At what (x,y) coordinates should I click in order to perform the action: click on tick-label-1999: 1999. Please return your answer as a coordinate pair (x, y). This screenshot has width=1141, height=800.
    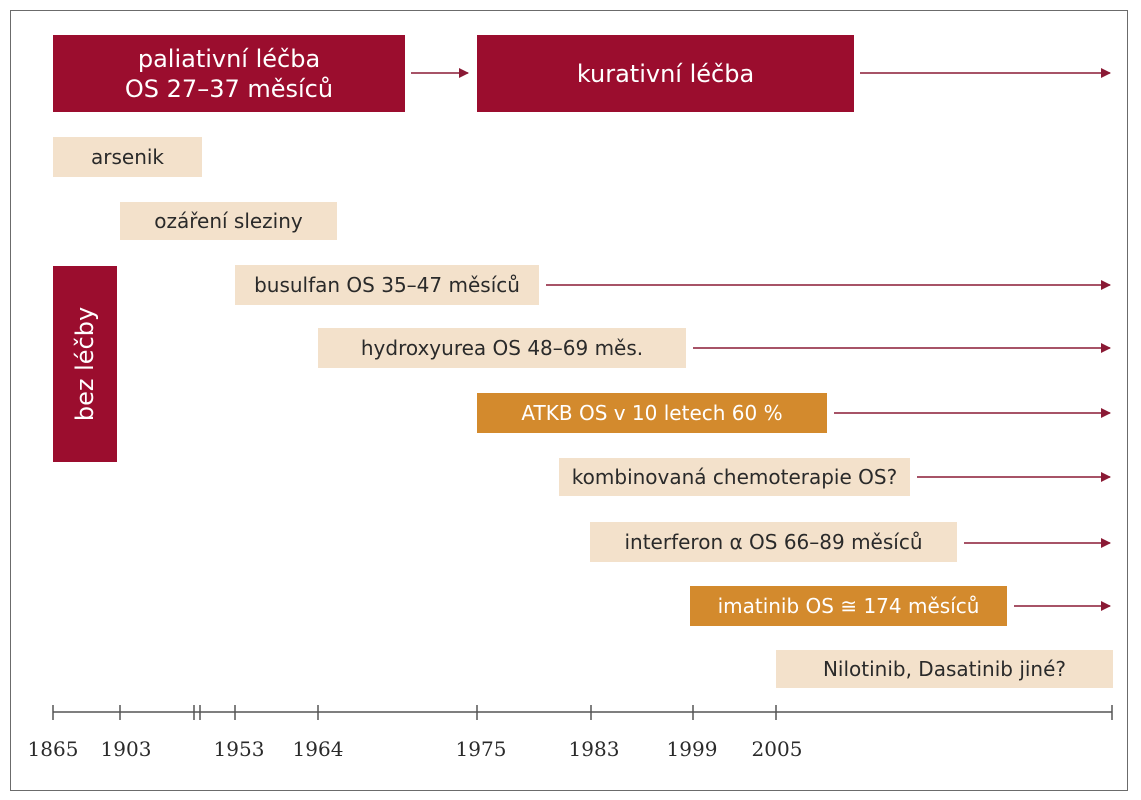
    Looking at the image, I should click on (692, 749).